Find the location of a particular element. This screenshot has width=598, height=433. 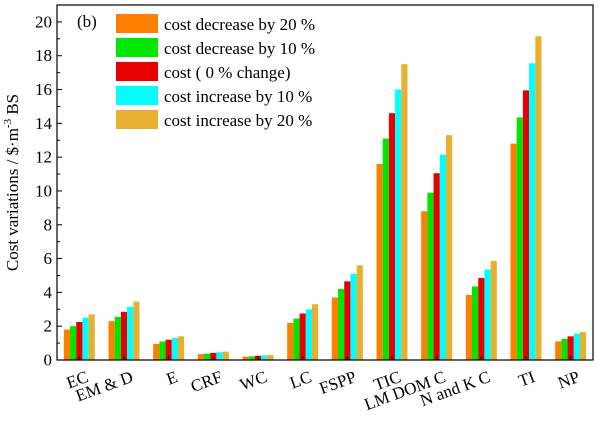

bar-ec-s5 is located at coordinates (91, 337).